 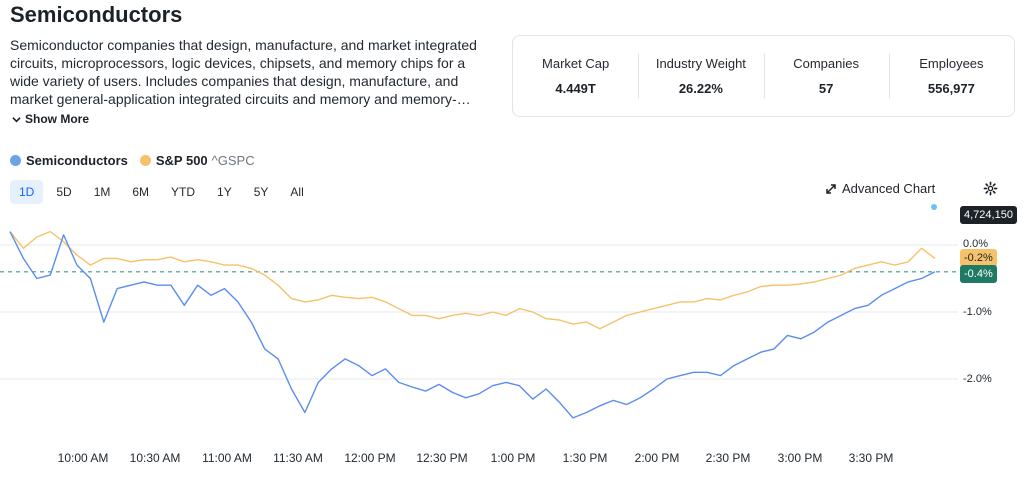 What do you see at coordinates (585, 458) in the screenshot?
I see `x-tick-label: 1:30 PM` at bounding box center [585, 458].